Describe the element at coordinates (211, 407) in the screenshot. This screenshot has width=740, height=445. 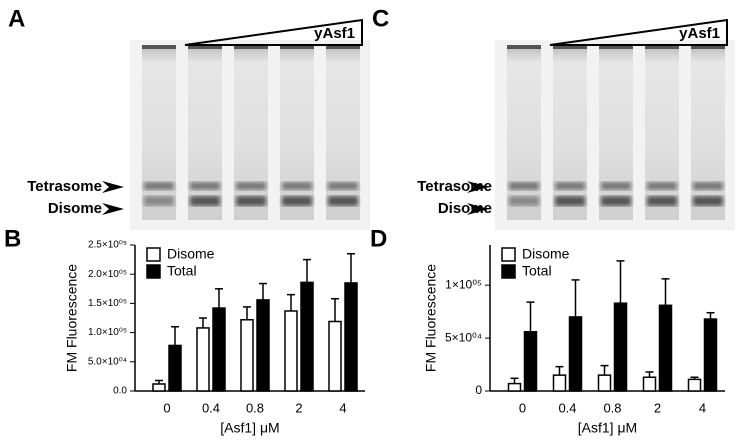
I see `x-tick-label: 0.4` at that location.